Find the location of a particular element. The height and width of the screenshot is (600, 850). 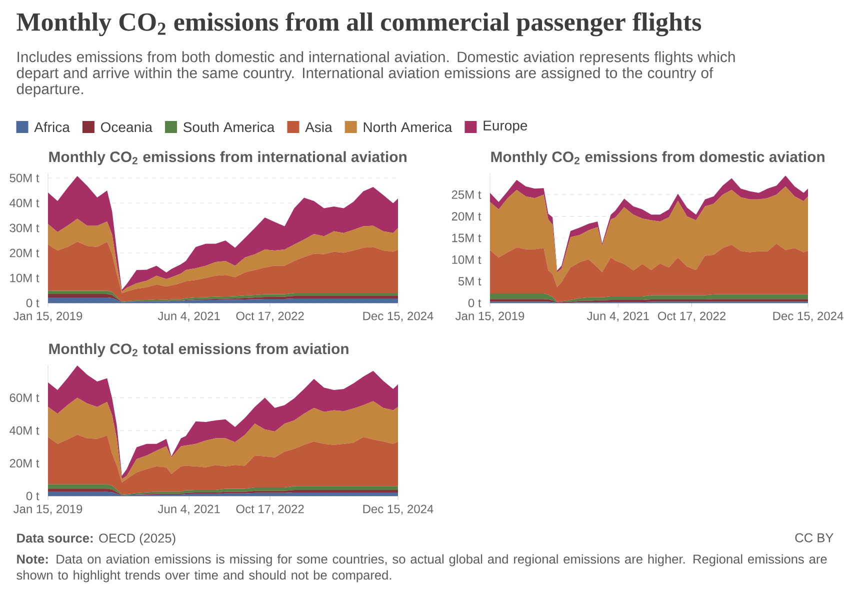

legend-label: Asia is located at coordinates (318, 127).